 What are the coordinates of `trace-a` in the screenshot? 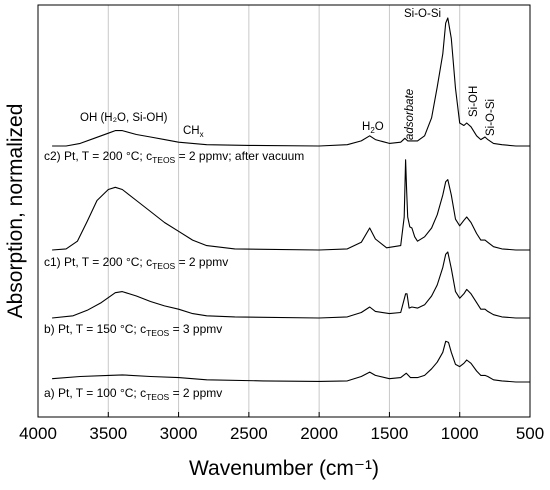 It's located at (291, 361).